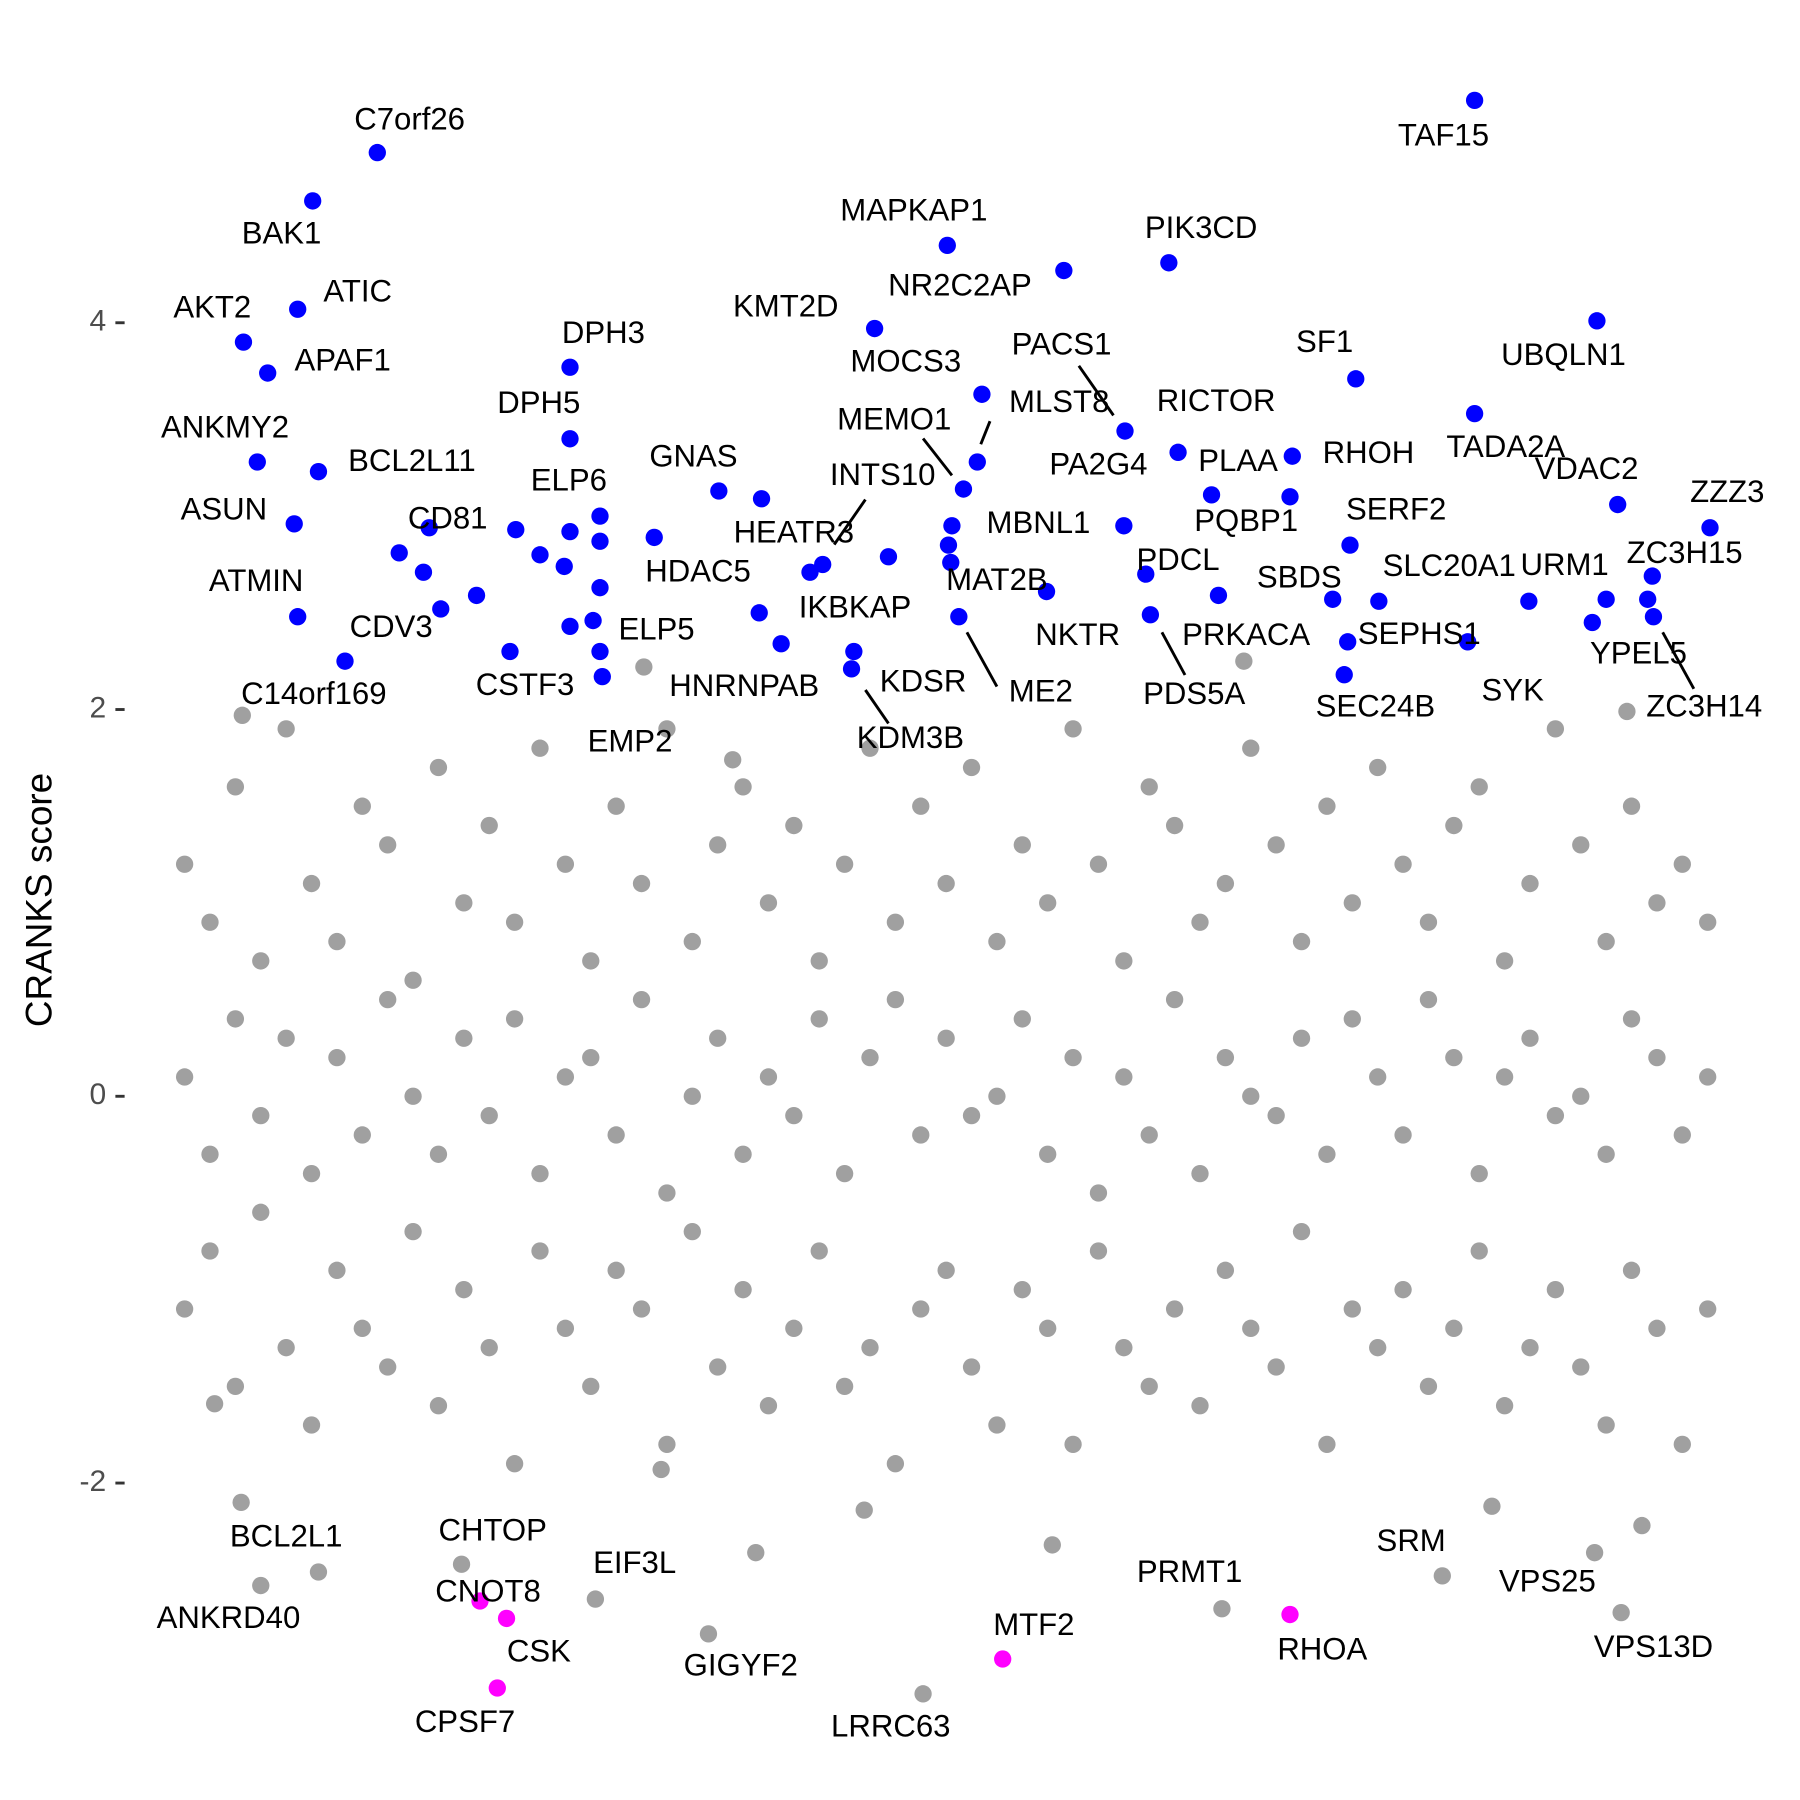  What do you see at coordinates (1587, 468) in the screenshot?
I see `point-label: VDAC2` at bounding box center [1587, 468].